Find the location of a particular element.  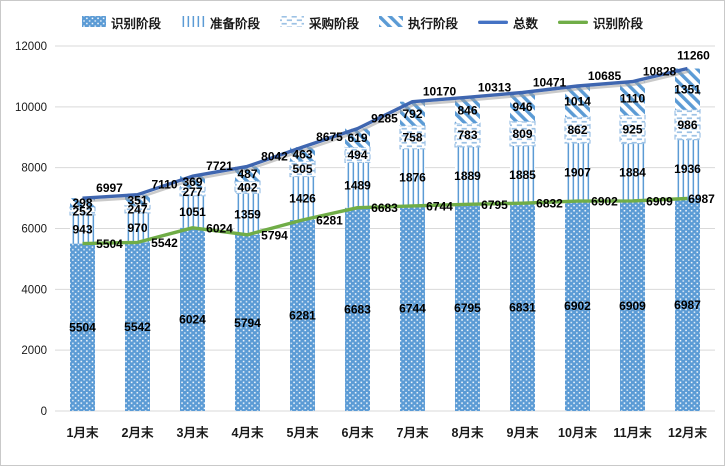

identification-line-label: 6909 is located at coordinates (659, 201).